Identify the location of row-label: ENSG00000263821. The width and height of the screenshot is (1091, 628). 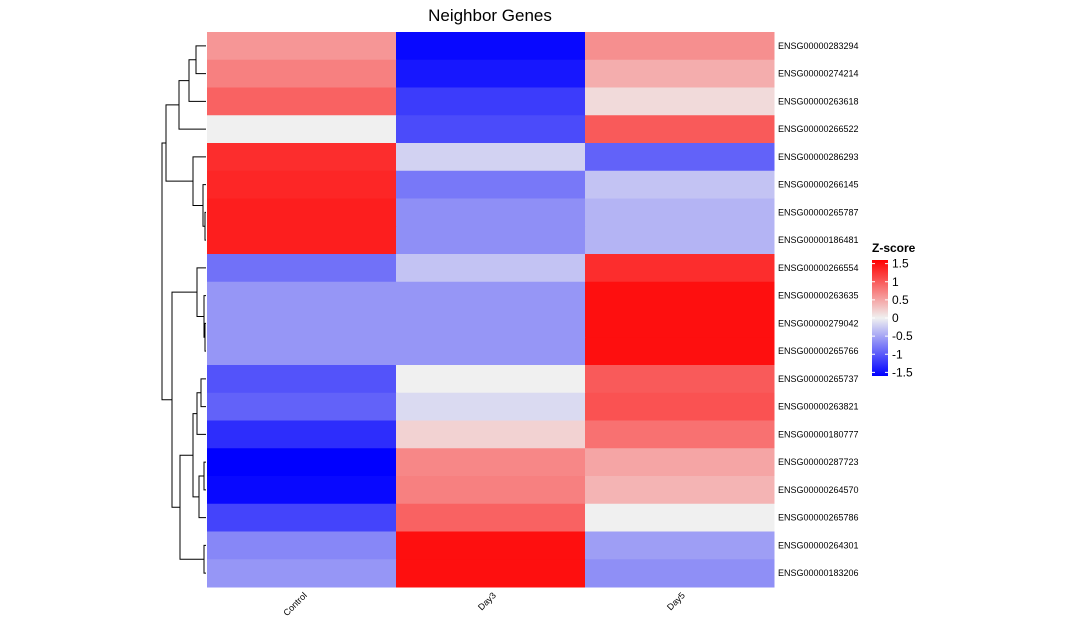
(818, 407).